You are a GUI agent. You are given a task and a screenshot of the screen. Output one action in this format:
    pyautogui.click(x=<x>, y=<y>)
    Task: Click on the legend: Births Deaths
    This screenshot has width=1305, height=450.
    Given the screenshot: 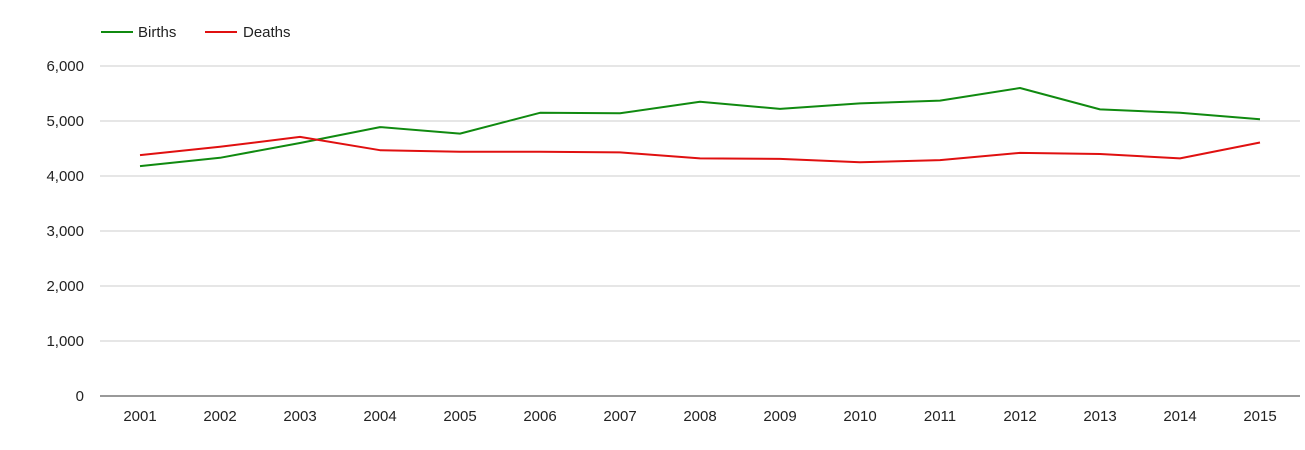 What is the action you would take?
    pyautogui.click(x=196, y=32)
    